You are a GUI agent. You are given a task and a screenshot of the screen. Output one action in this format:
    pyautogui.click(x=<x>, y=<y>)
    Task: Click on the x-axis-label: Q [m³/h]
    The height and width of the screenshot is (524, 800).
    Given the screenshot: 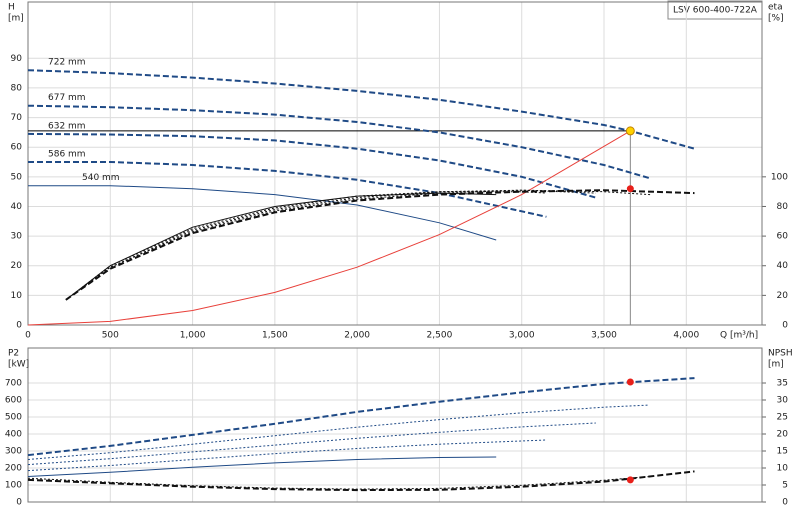 What is the action you would take?
    pyautogui.click(x=739, y=336)
    